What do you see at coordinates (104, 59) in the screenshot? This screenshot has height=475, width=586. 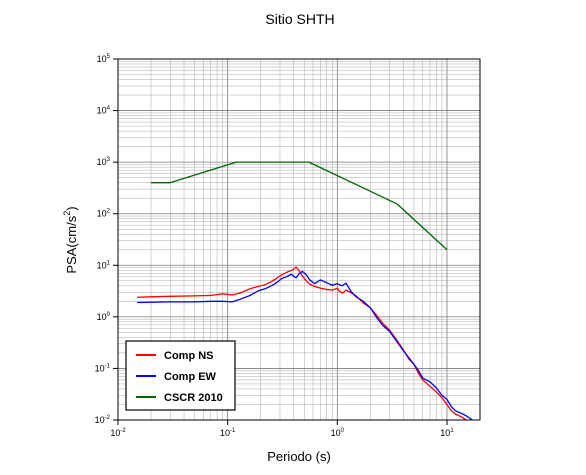 I see `y-tick-label: 105` at bounding box center [104, 59].